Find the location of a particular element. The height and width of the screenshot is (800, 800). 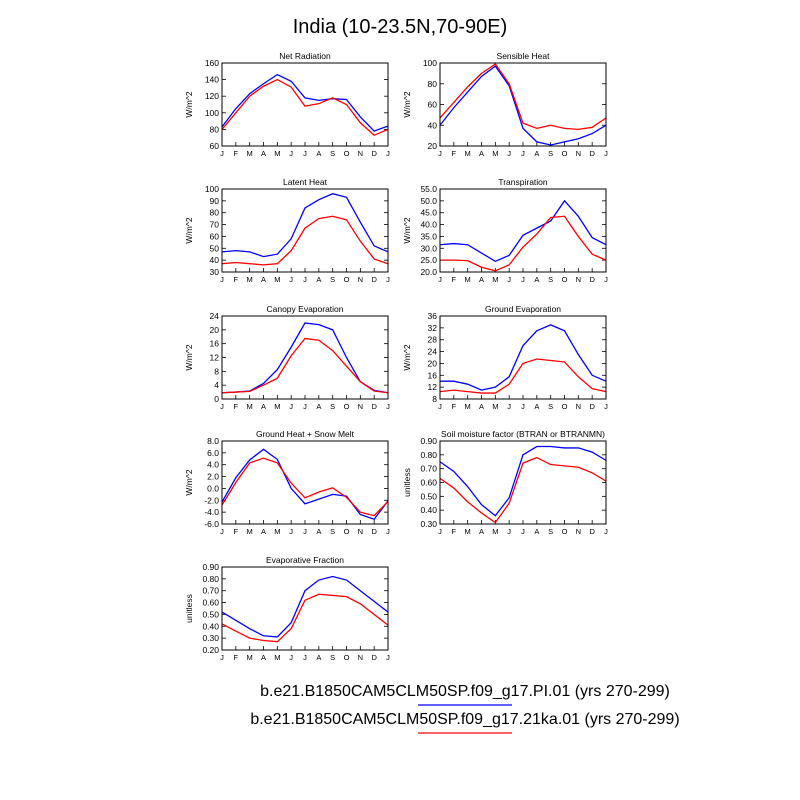

y-tick-label: 0.20 is located at coordinates (210, 650).